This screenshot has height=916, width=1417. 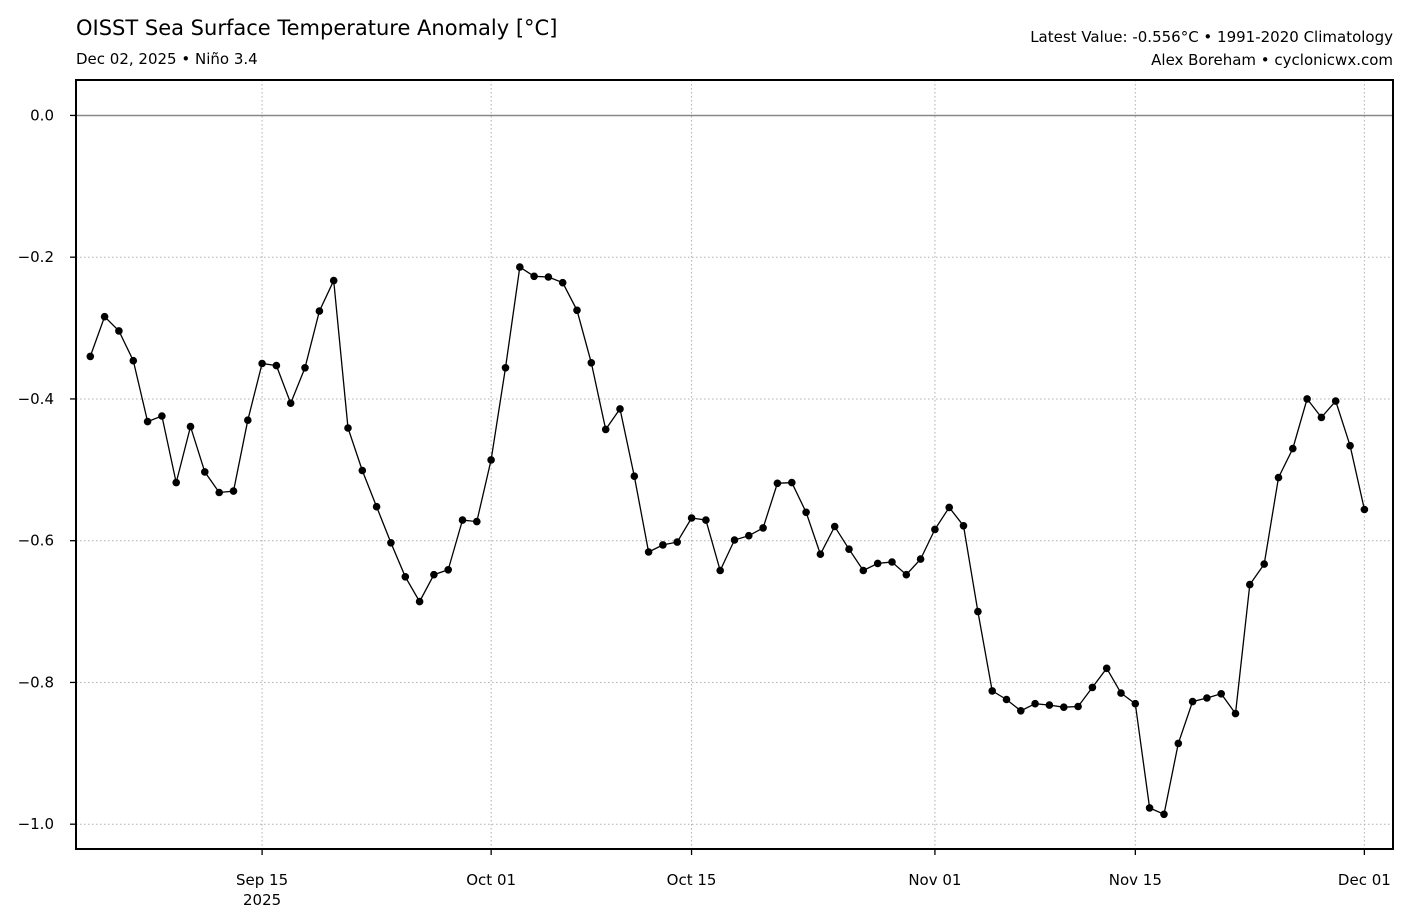 I want to click on chart-subtitle: Dec 02, 2025 • Niño 3.4, so click(x=167, y=59).